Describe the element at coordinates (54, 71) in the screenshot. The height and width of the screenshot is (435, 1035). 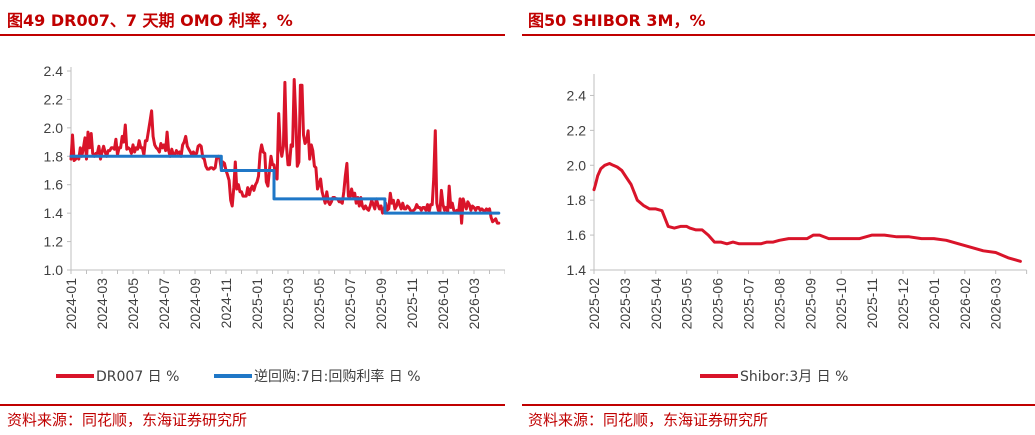
I see `left-y-tick-label: 2.4` at that location.